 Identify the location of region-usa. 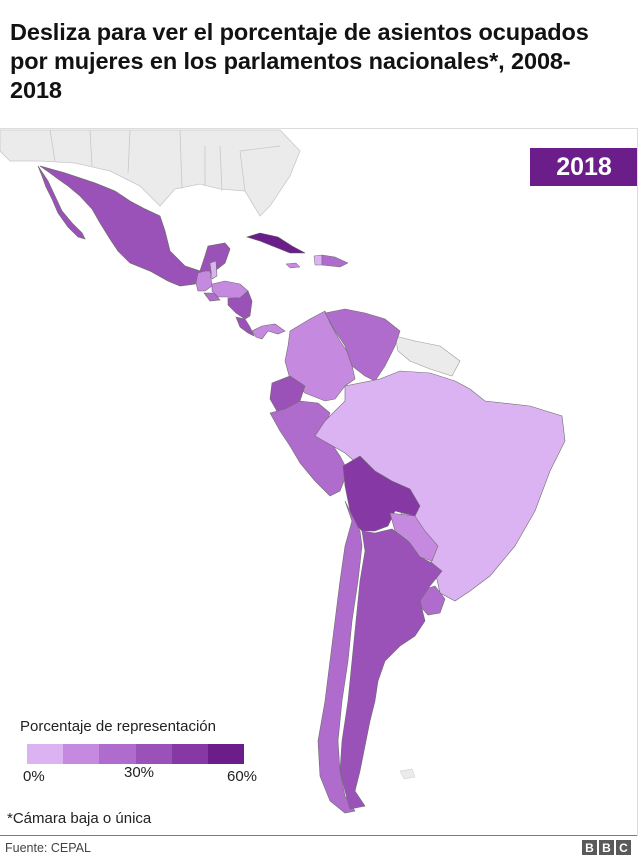
(150, 173).